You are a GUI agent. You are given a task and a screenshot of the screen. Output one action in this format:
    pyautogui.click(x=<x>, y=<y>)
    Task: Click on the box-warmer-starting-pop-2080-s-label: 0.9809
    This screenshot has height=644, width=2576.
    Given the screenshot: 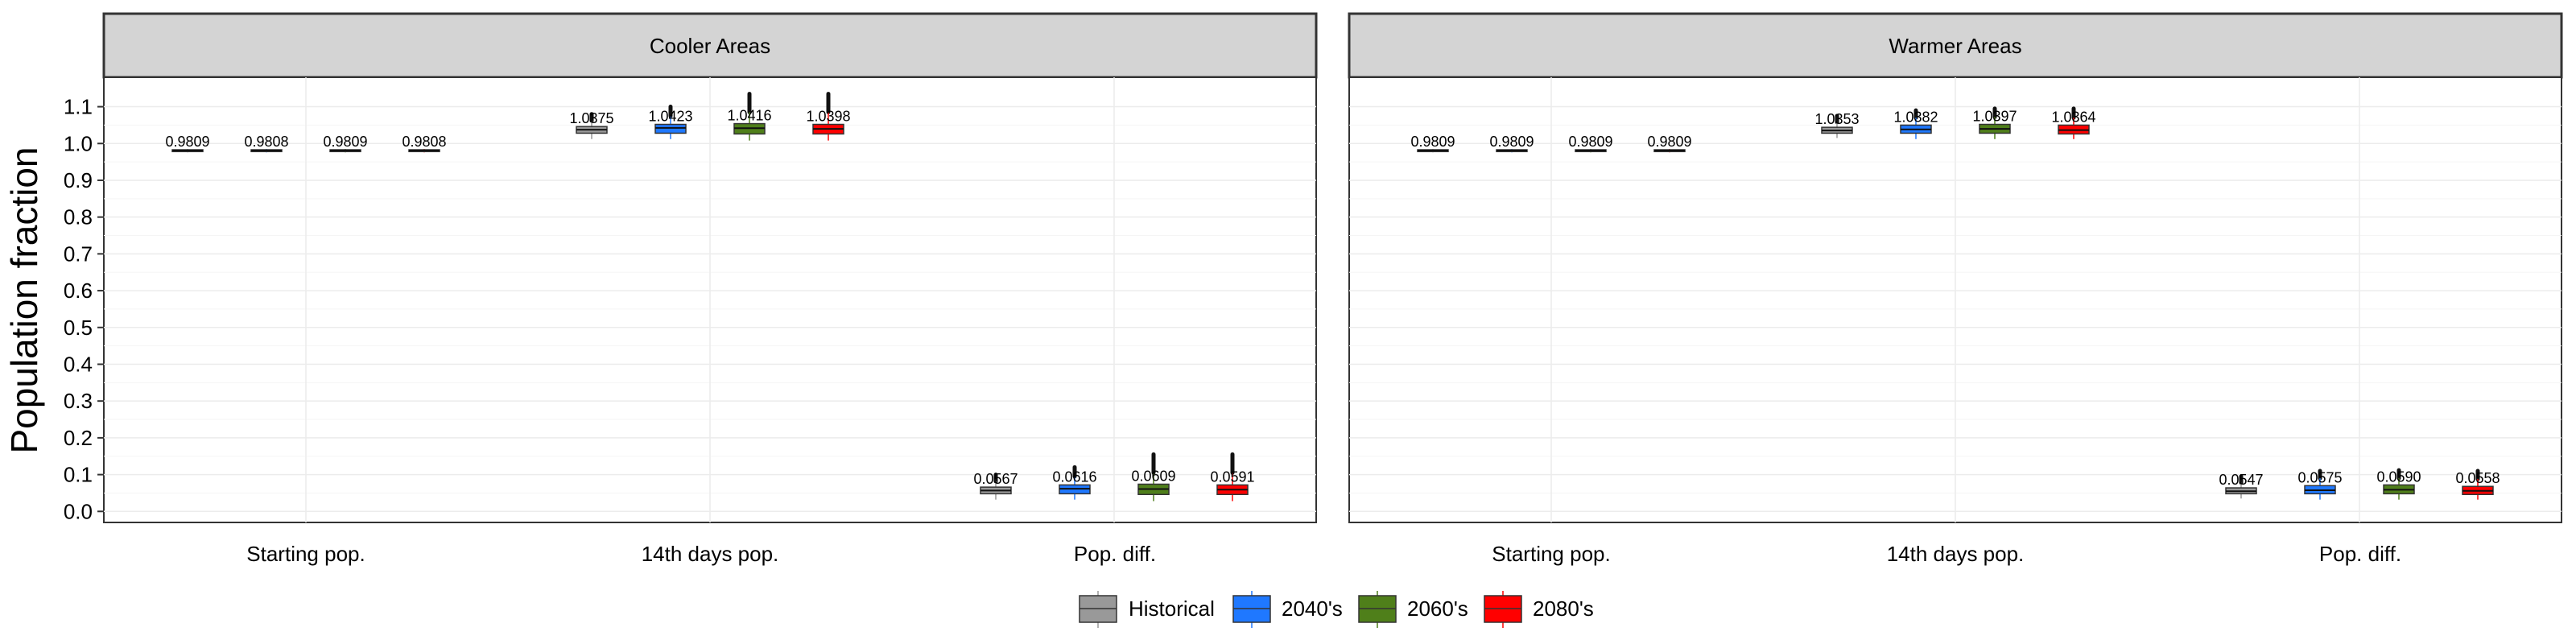 What is the action you would take?
    pyautogui.click(x=1669, y=142)
    